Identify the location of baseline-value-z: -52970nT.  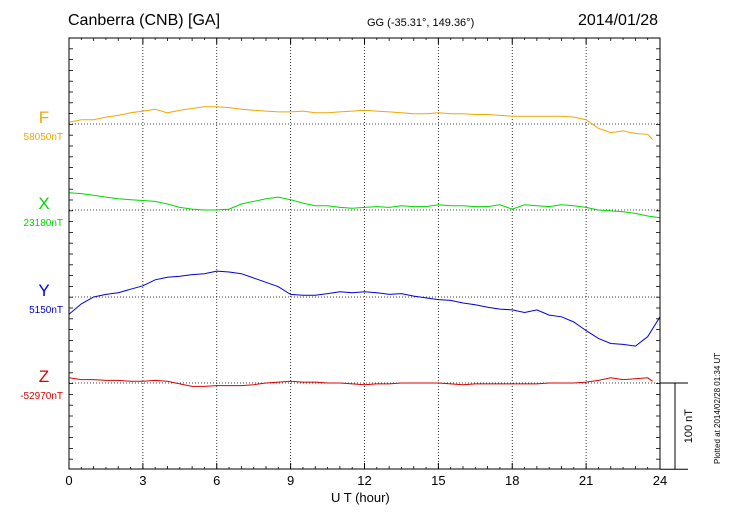
(41, 396).